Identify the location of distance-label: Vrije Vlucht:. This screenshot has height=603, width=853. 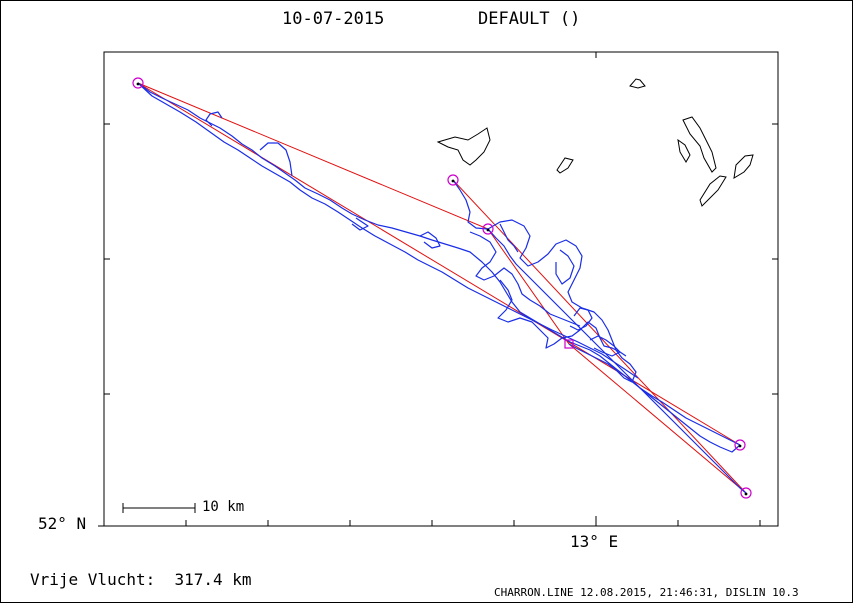
(93, 579).